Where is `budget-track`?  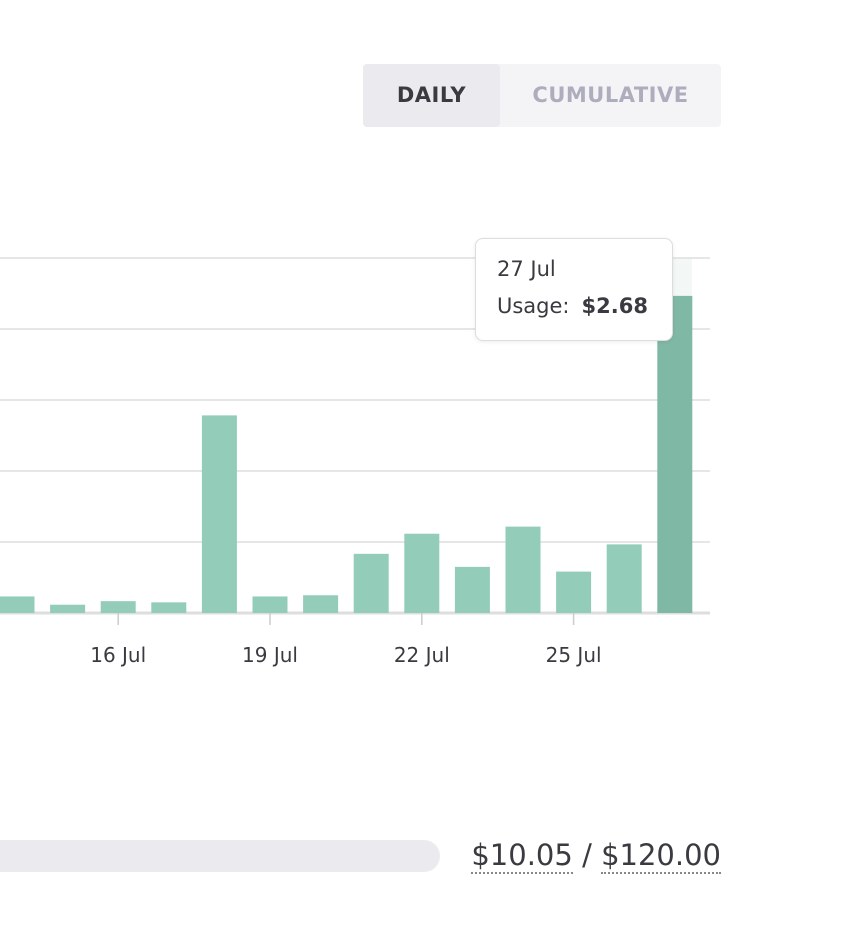 budget-track is located at coordinates (220, 856).